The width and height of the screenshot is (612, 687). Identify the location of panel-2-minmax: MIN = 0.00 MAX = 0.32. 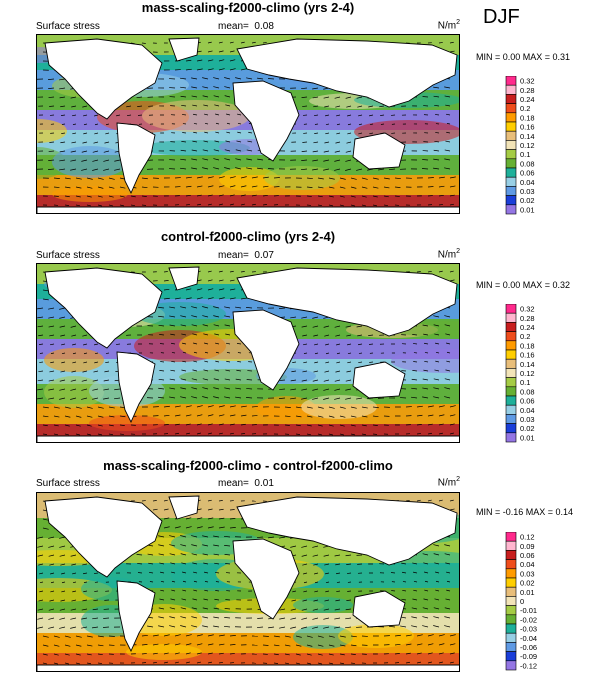
(523, 285).